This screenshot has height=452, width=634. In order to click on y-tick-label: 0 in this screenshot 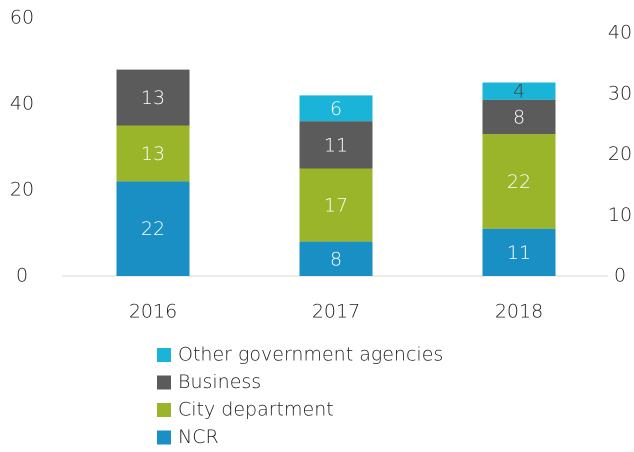, I will do `click(22, 276)`.